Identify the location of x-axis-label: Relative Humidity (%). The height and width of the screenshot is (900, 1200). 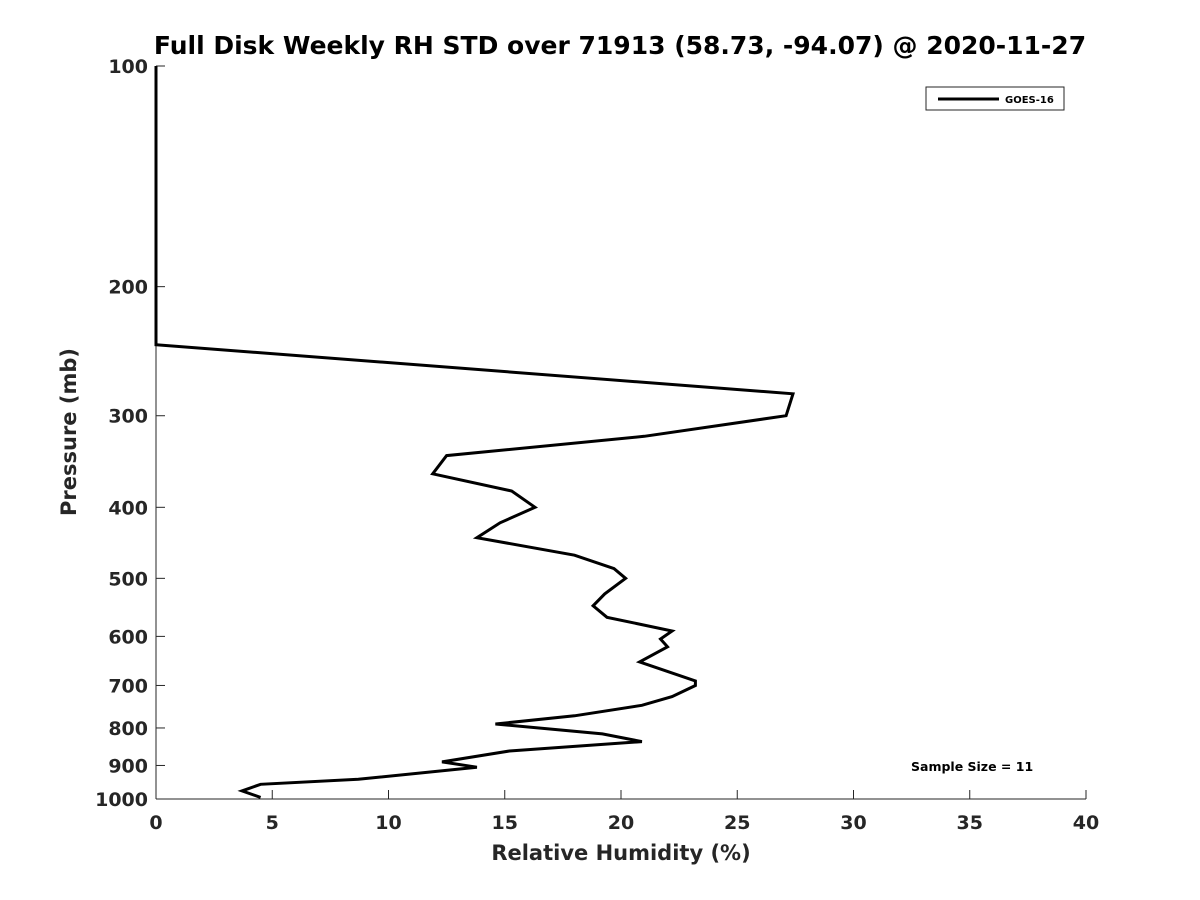
(620, 853).